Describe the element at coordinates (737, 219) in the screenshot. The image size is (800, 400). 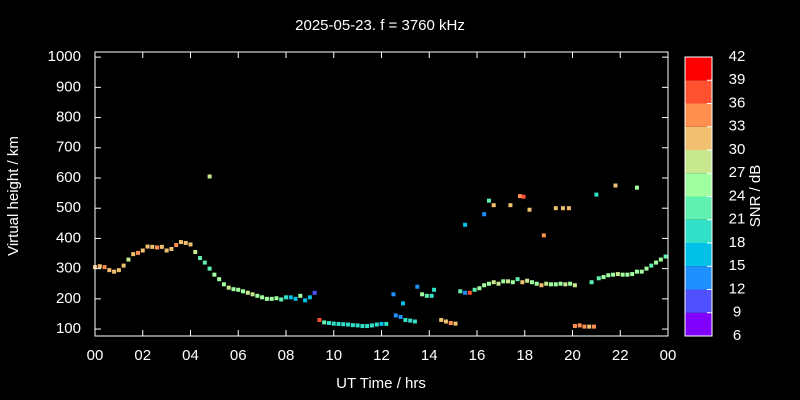
I see `colorbar-tick-label: 21` at that location.